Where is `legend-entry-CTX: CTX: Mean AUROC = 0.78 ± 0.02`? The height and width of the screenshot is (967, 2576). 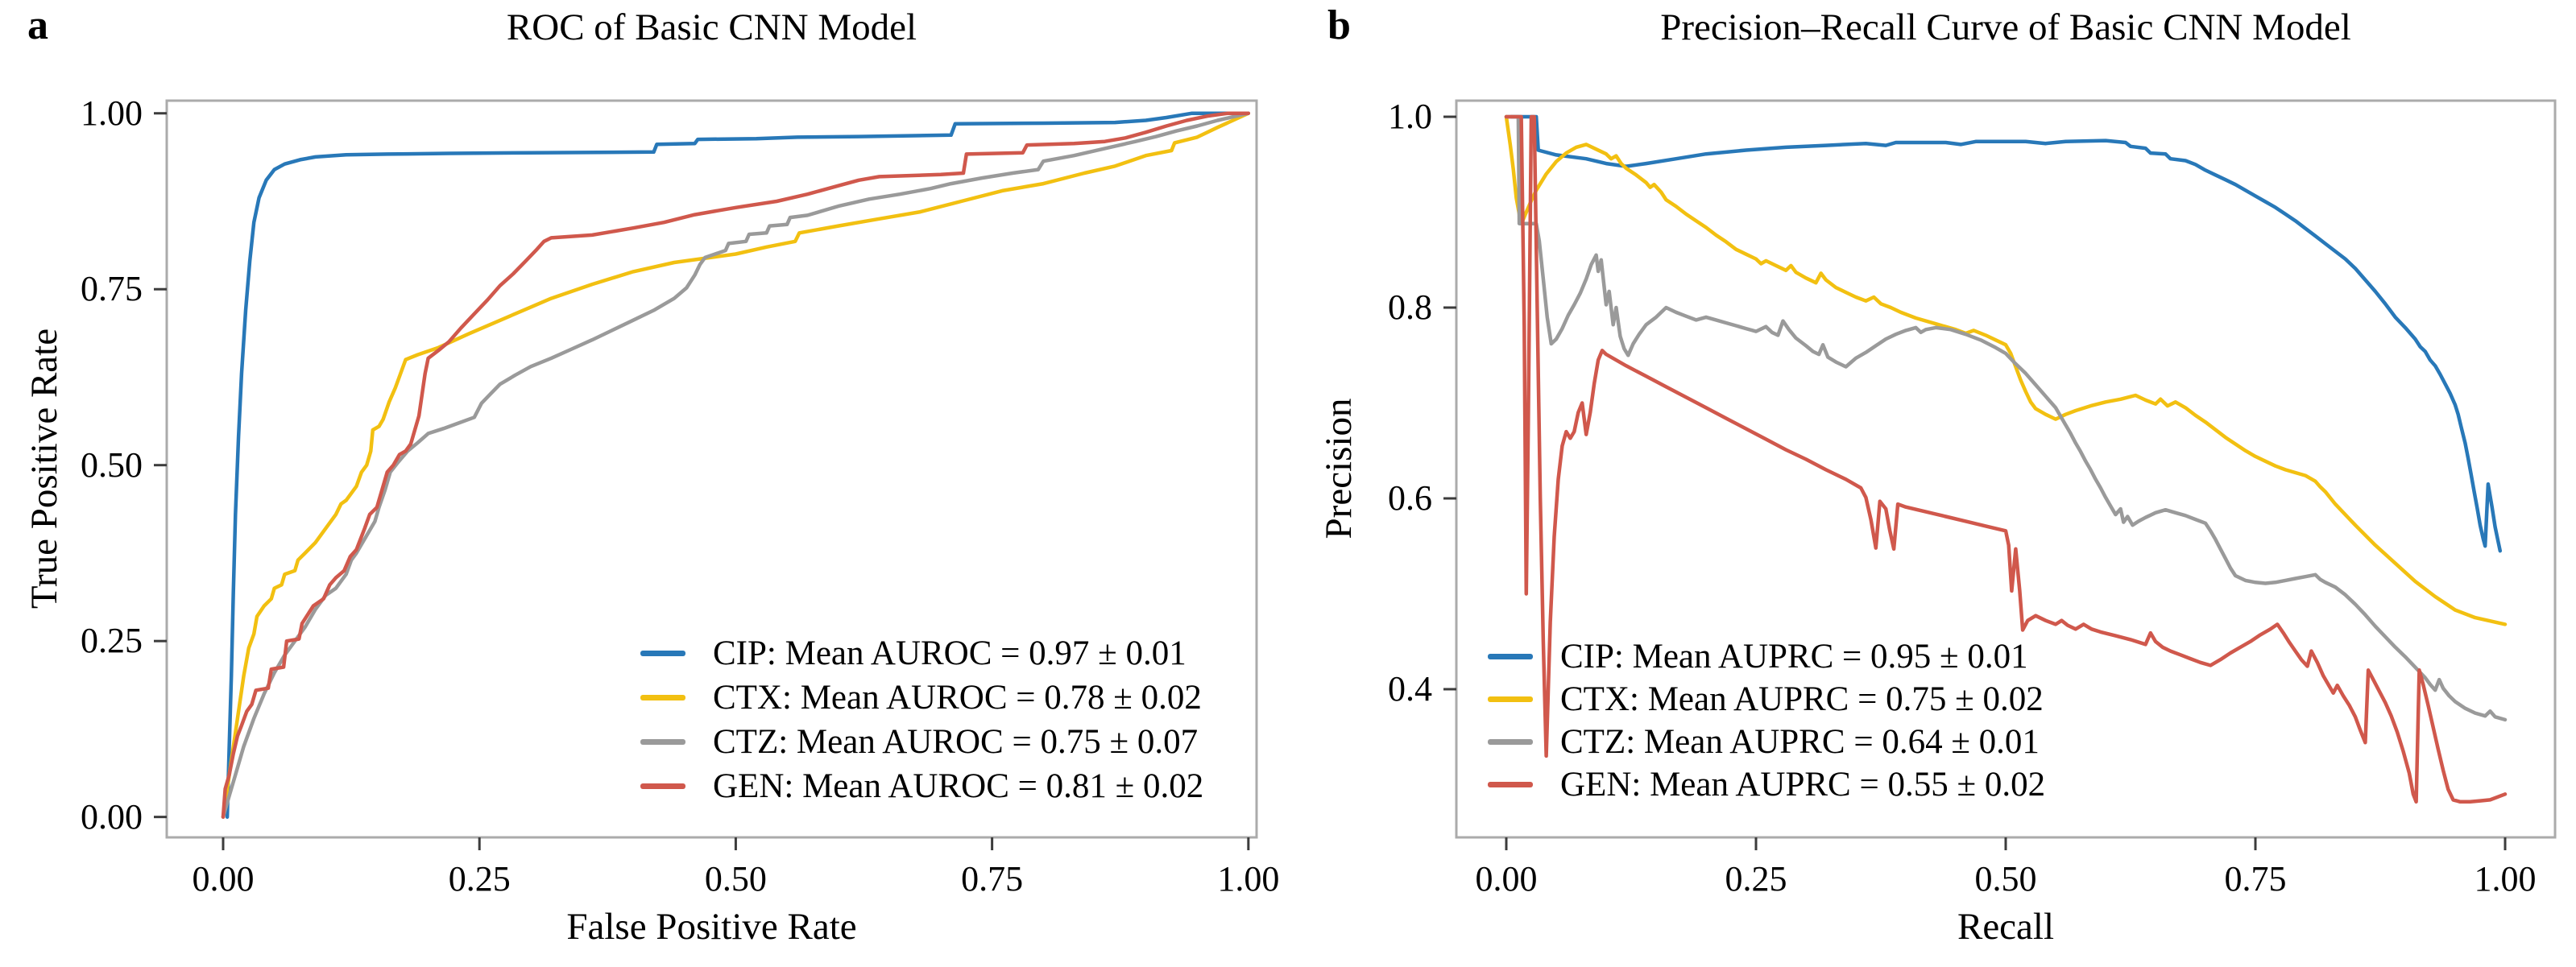
legend-entry-CTX: CTX: Mean AUROC = 0.78 ± 0.02 is located at coordinates (921, 698).